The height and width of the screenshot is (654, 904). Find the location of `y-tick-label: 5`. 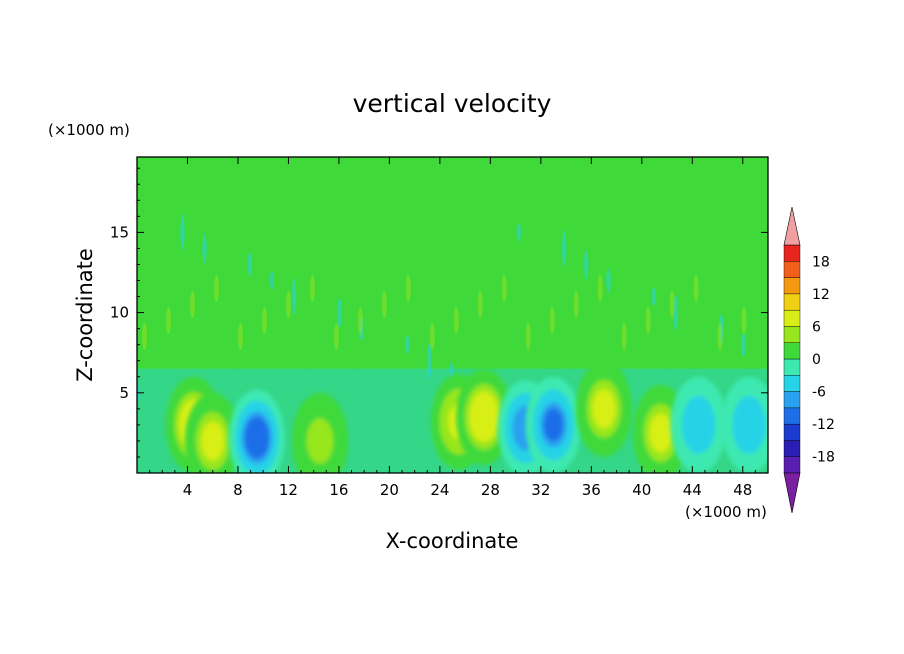

y-tick-label: 5 is located at coordinates (124, 393).